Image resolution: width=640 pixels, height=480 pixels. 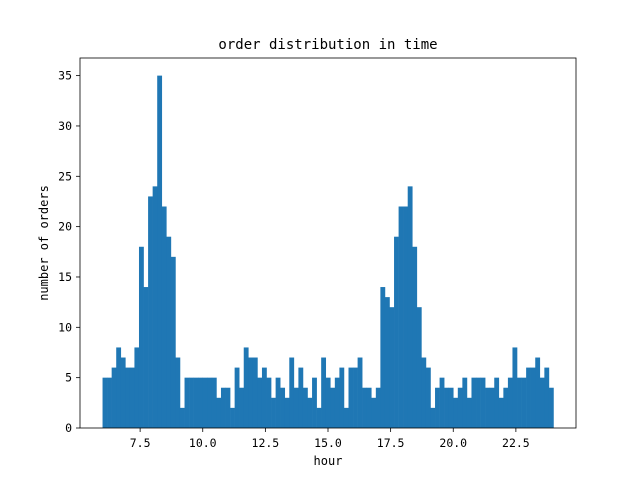 I want to click on y-tick-label: 0, so click(x=68, y=428).